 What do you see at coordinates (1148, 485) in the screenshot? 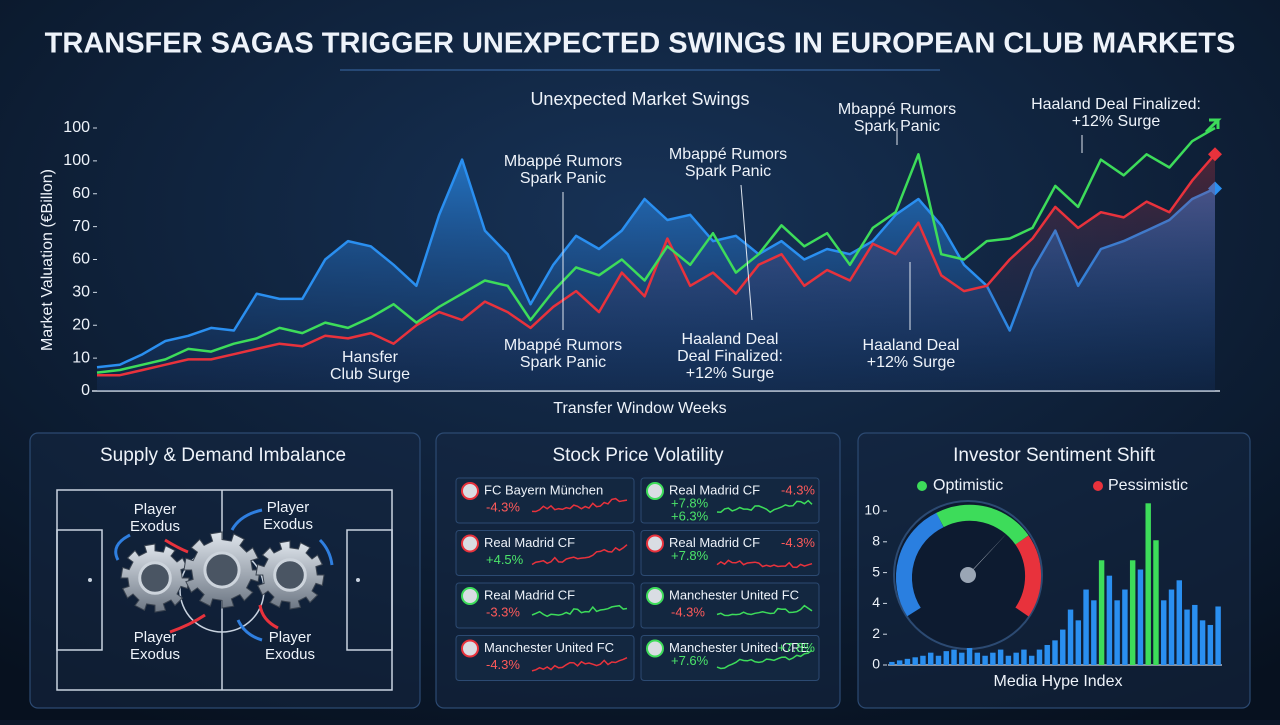
I see `legend-label: Pessimistic` at bounding box center [1148, 485].